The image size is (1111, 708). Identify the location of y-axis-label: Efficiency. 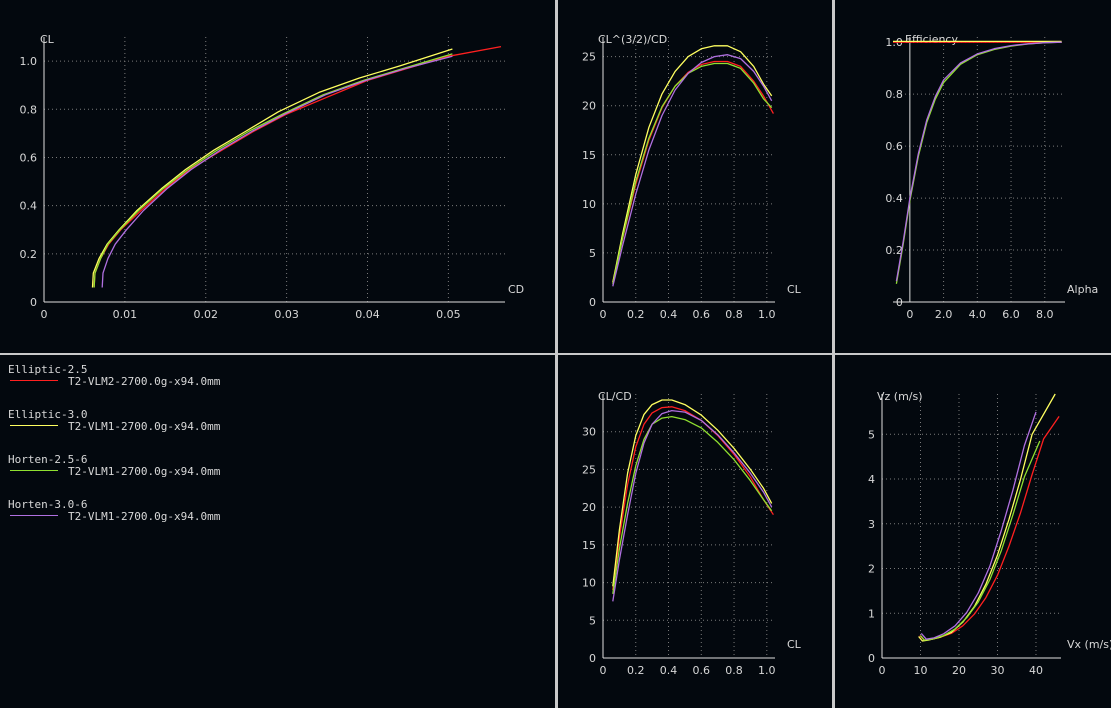
(931, 39).